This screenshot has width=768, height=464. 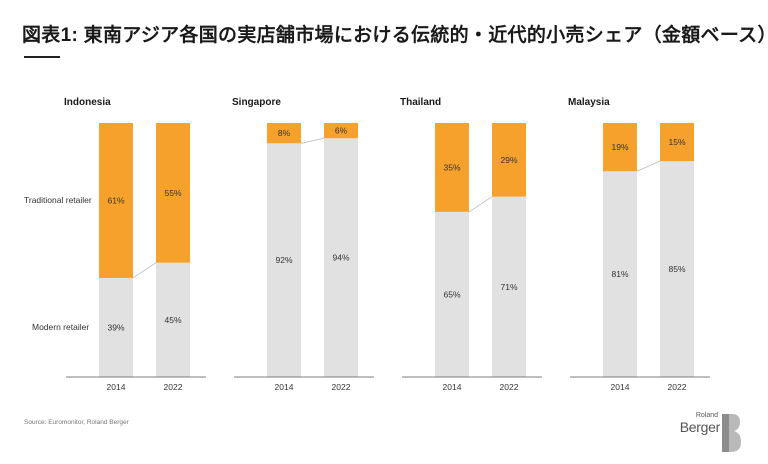 I want to click on bar-modern-singapore-2014, so click(x=284, y=260).